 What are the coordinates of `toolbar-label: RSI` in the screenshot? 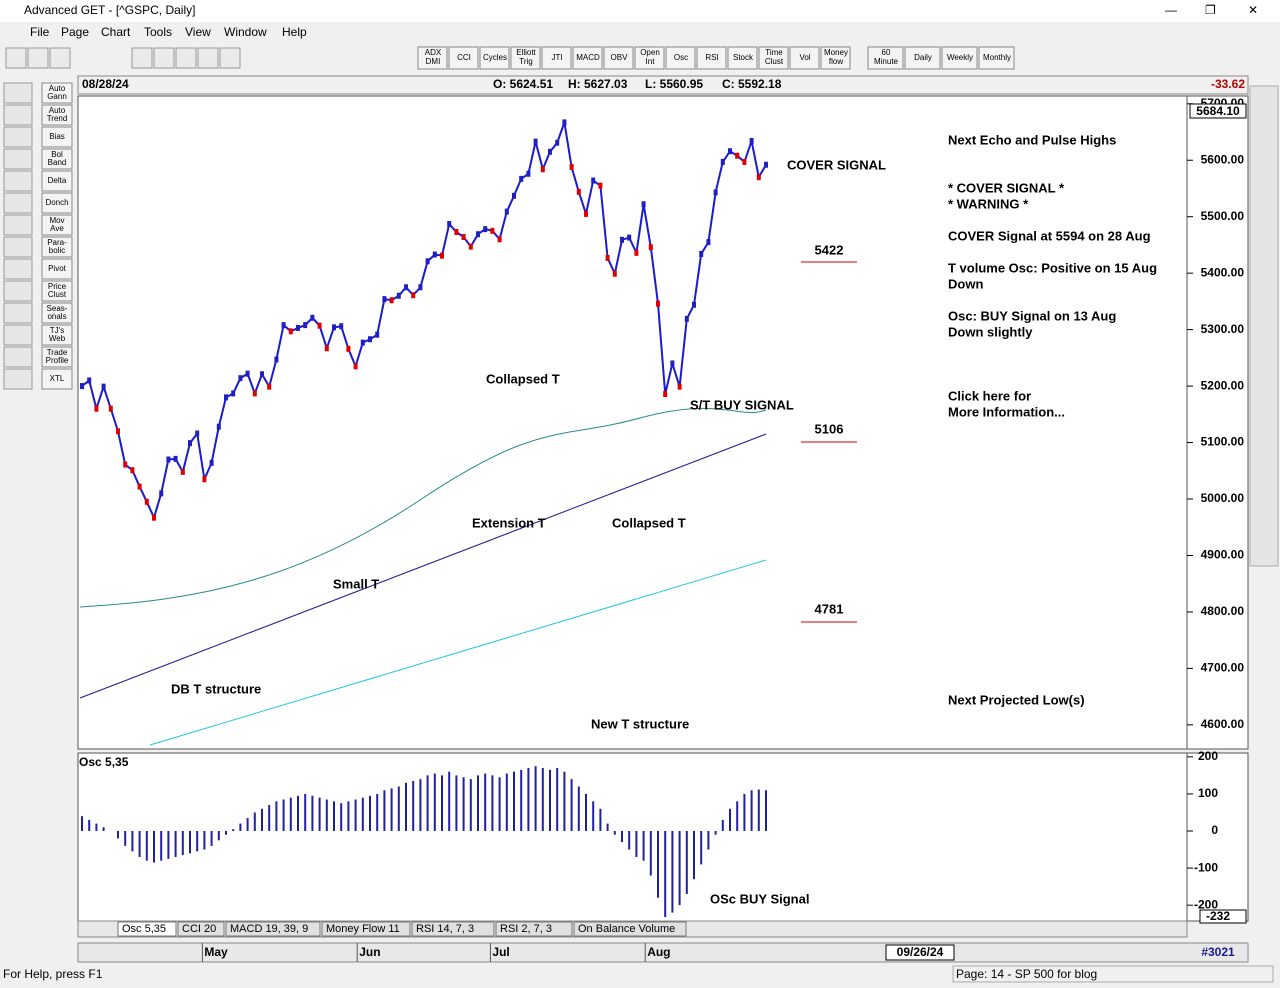 It's located at (711, 57).